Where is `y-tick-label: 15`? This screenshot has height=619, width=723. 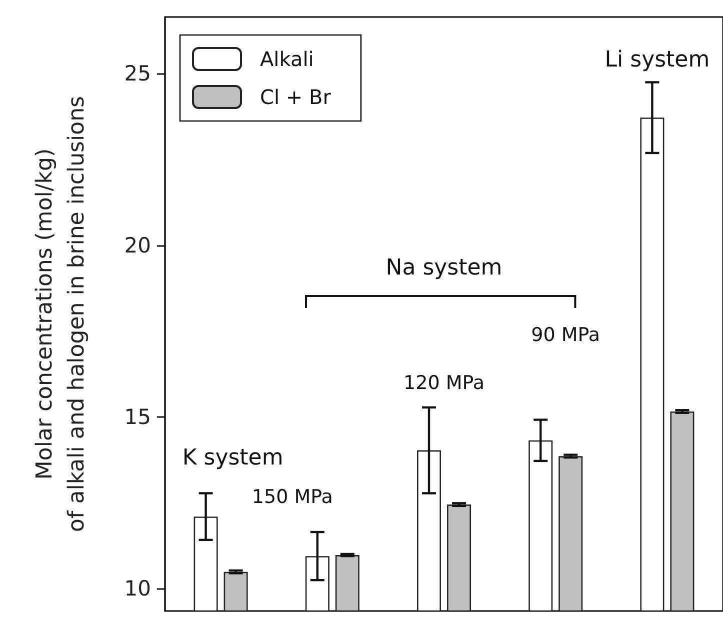 y-tick-label: 15 is located at coordinates (137, 417).